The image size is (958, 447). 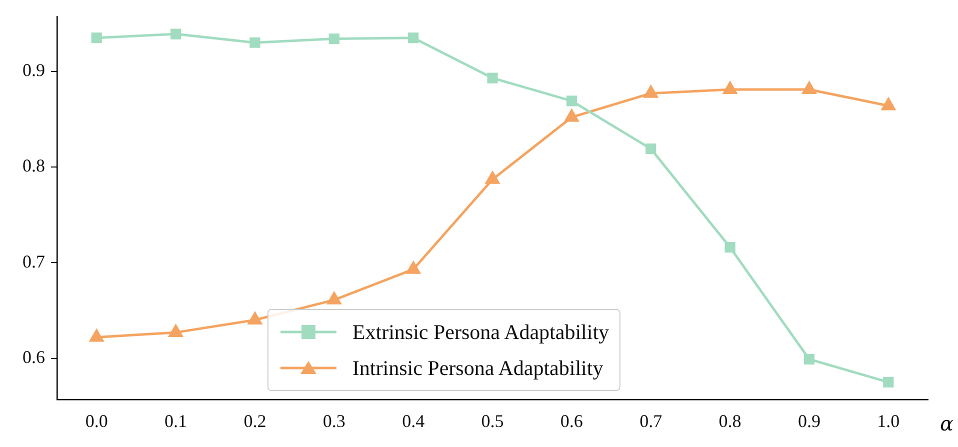 I want to click on x-tick-label: 0.4, so click(x=413, y=420).